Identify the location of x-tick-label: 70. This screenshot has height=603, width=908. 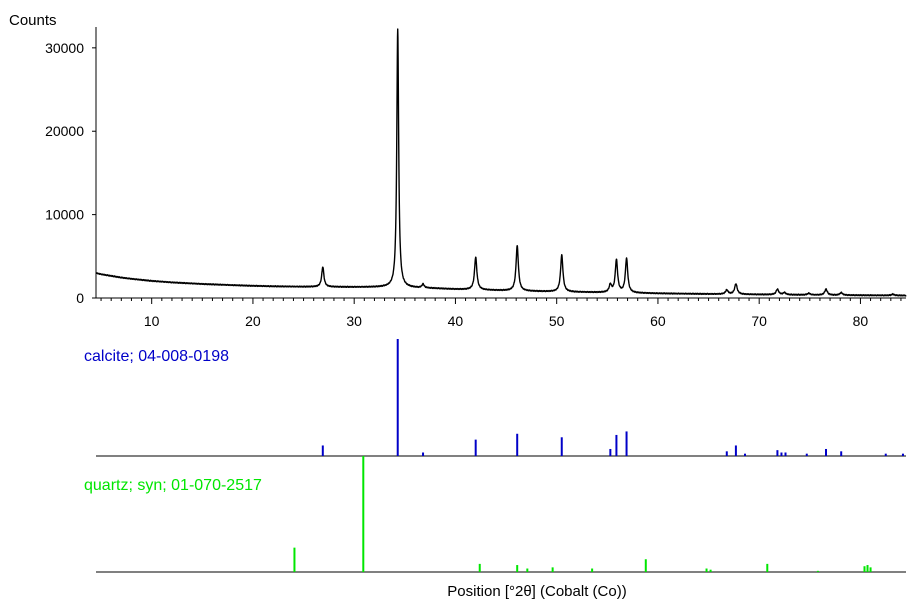
(759, 321).